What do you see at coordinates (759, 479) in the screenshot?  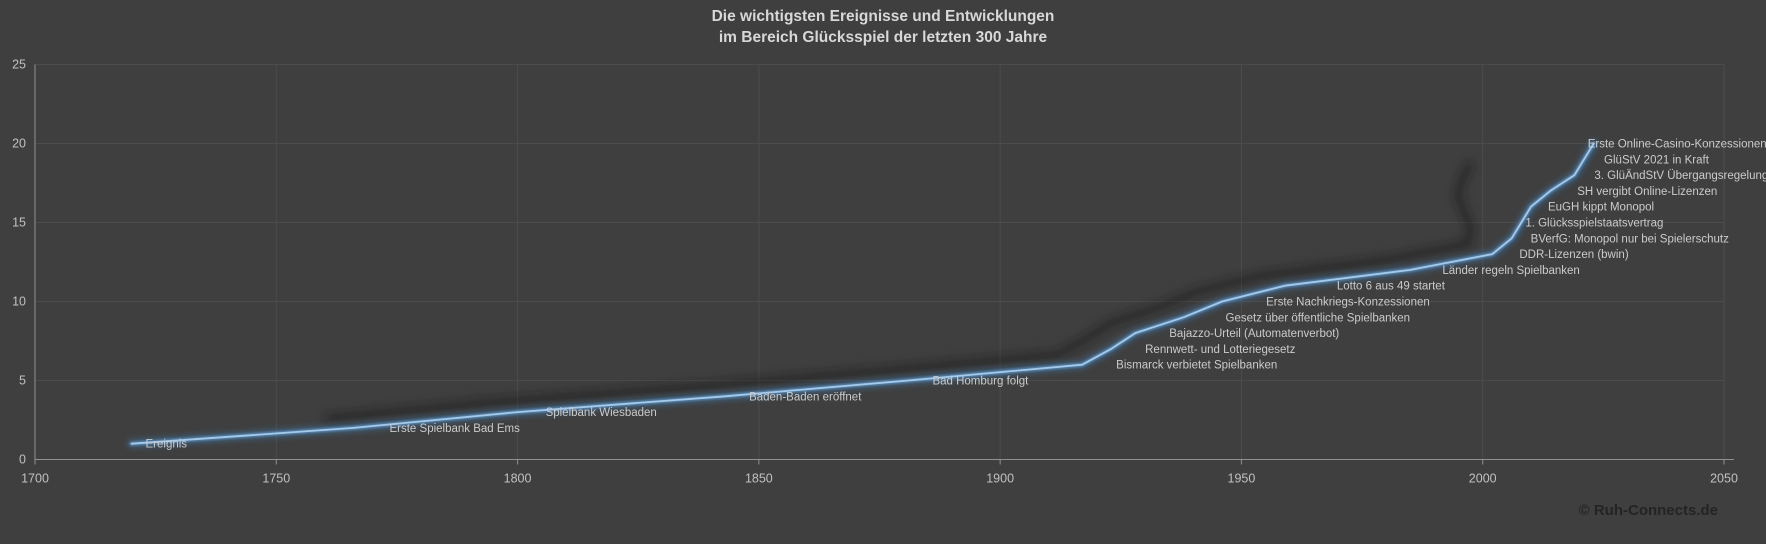 I see `x-tick-label: 1850` at bounding box center [759, 479].